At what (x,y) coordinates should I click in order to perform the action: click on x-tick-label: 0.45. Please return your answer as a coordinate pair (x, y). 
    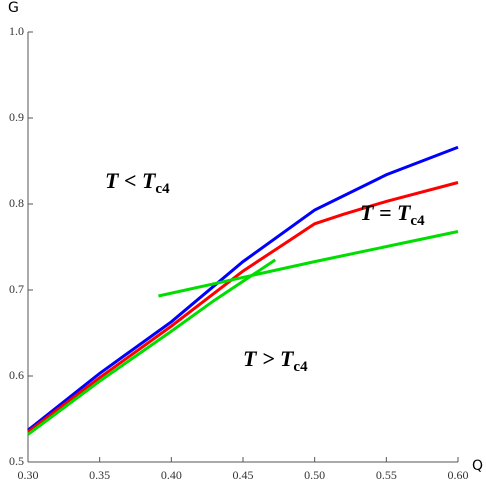
    Looking at the image, I should click on (243, 475).